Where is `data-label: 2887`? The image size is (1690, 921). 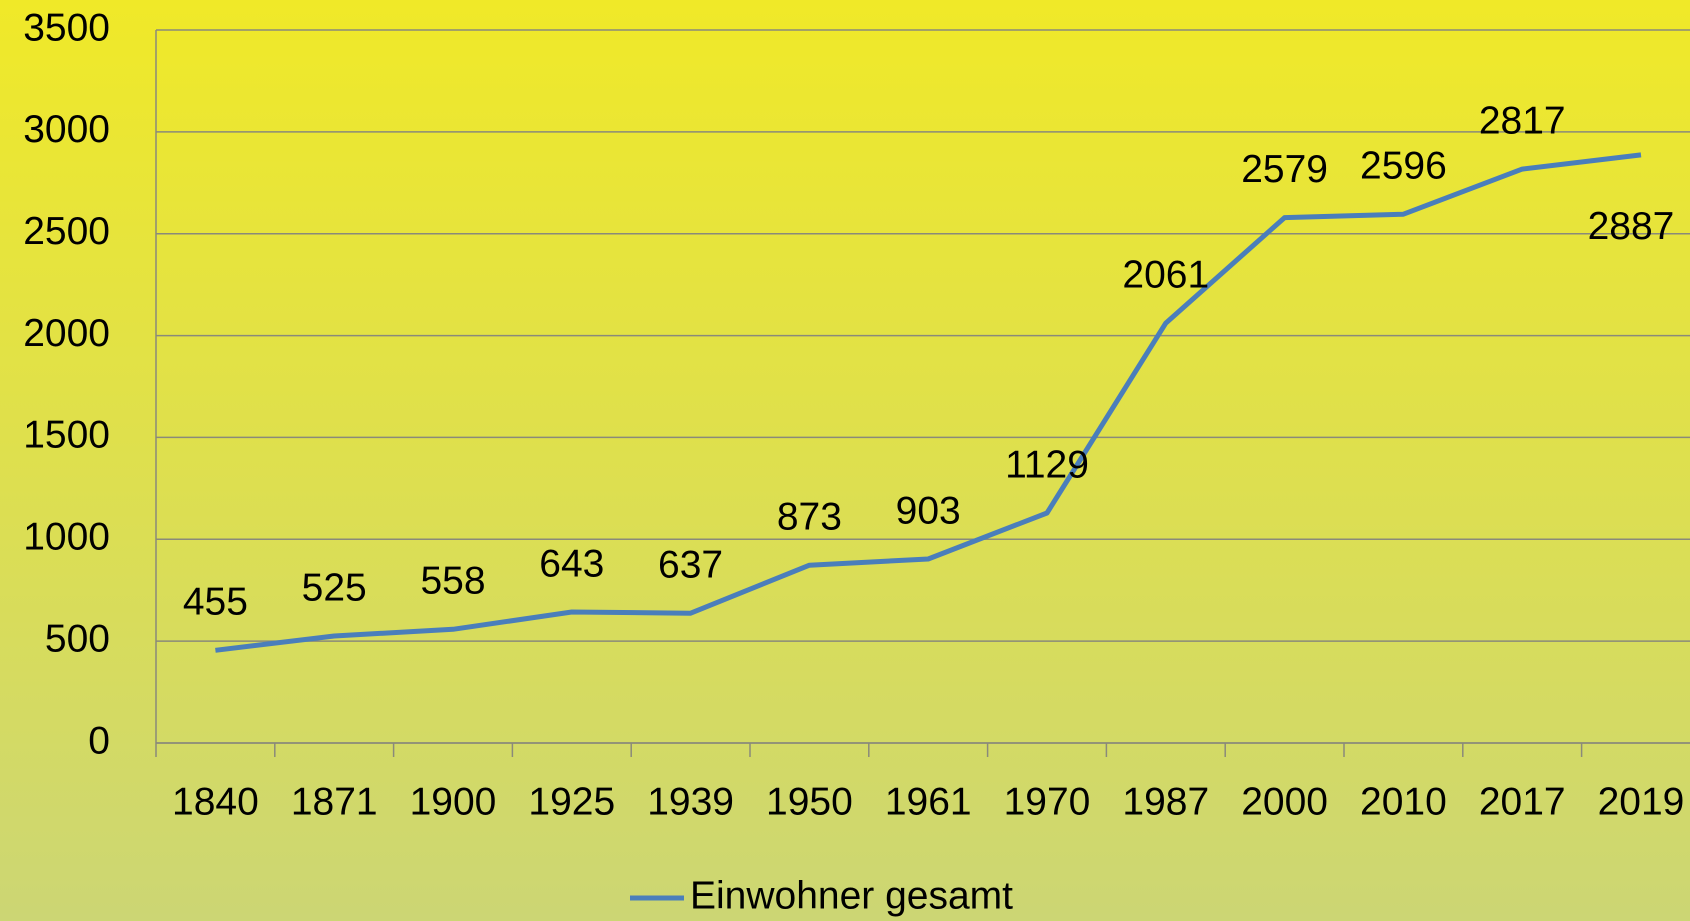
data-label: 2887 is located at coordinates (1631, 226).